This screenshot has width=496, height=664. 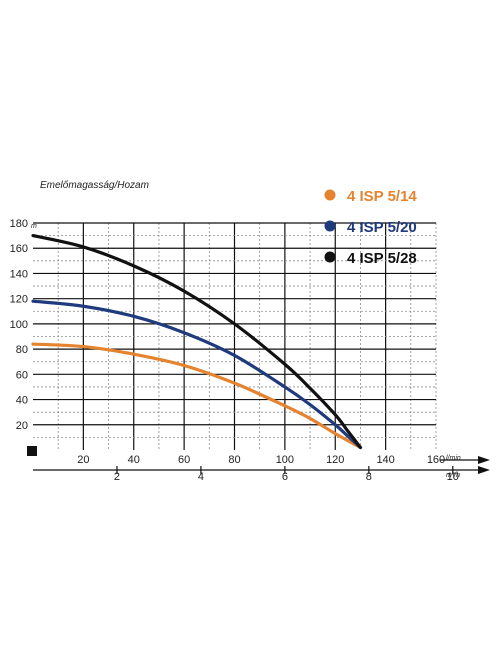 What do you see at coordinates (22, 350) in the screenshot?
I see `y-tick-label: 80` at bounding box center [22, 350].